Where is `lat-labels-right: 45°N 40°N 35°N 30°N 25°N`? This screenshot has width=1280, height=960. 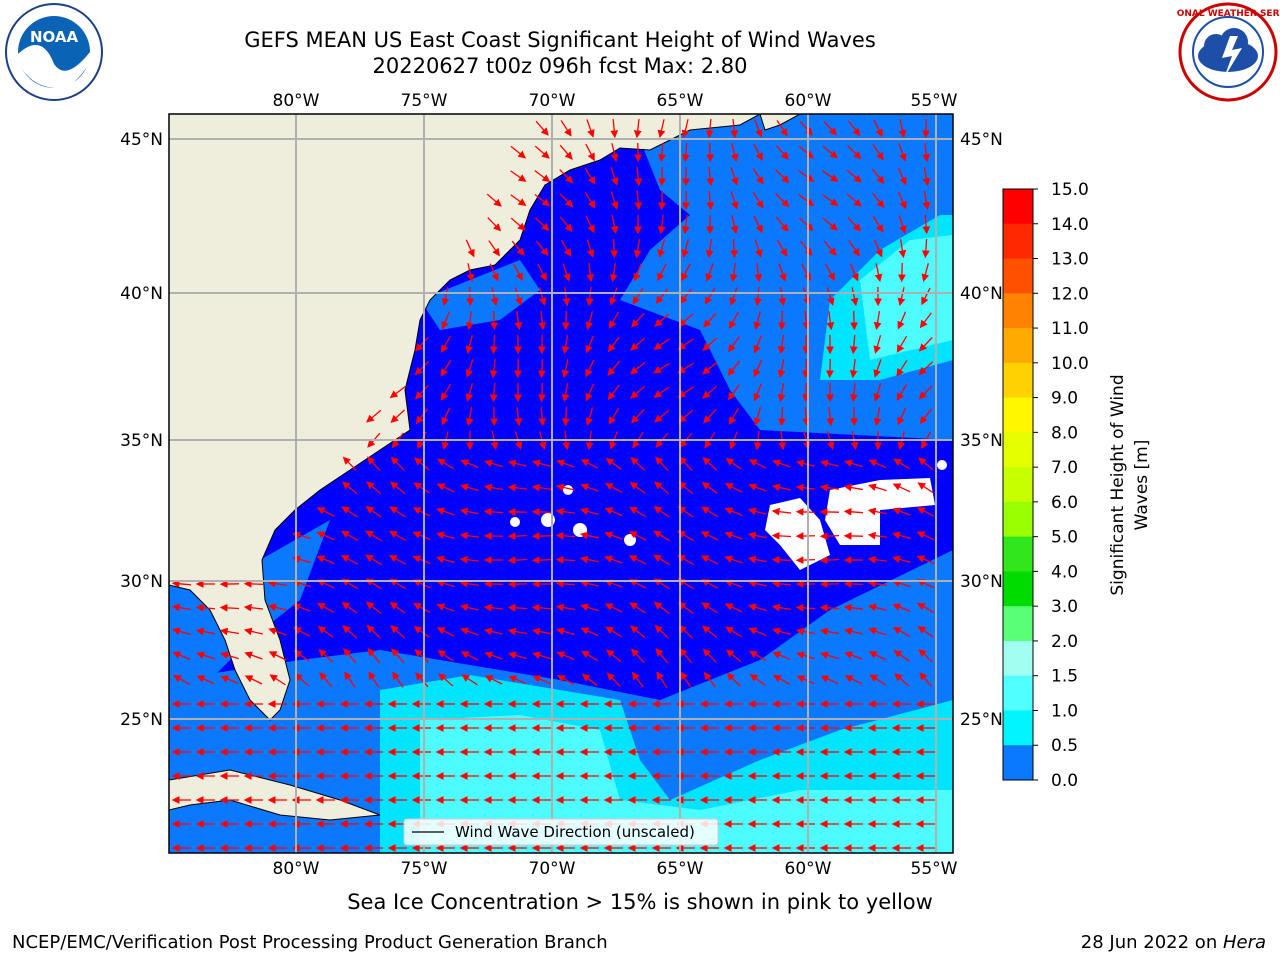 lat-labels-right: 45°N 40°N 35°N 30°N 25°N is located at coordinates (981, 430).